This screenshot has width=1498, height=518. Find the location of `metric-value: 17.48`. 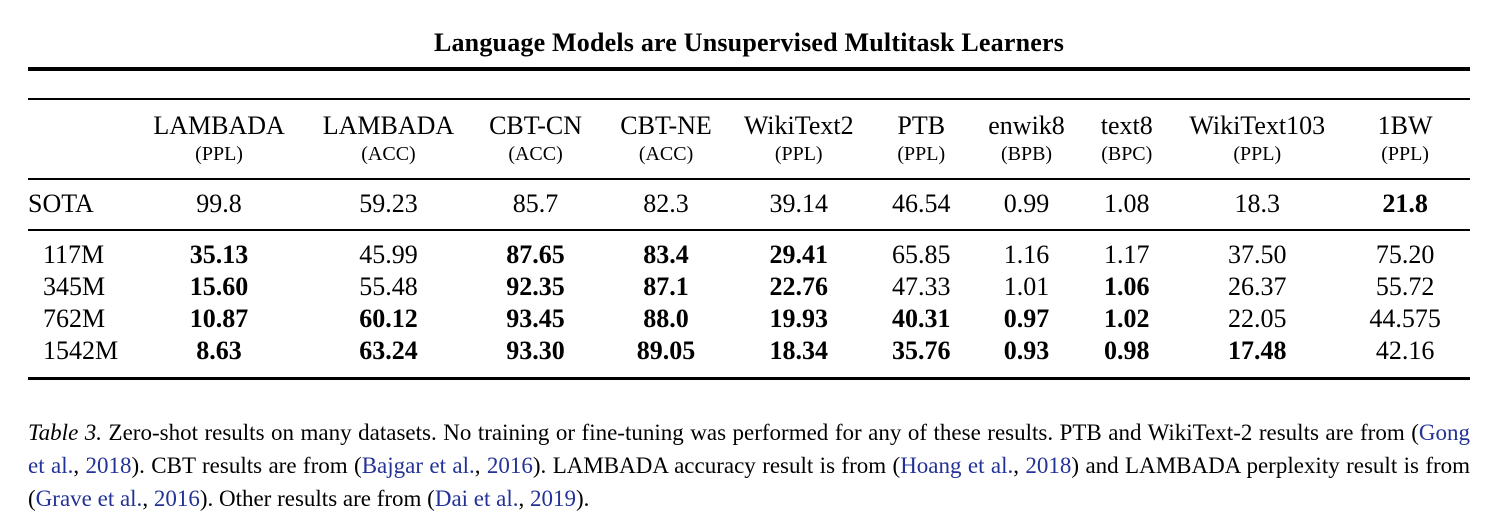

metric-value: 17.48 is located at coordinates (1257, 350).